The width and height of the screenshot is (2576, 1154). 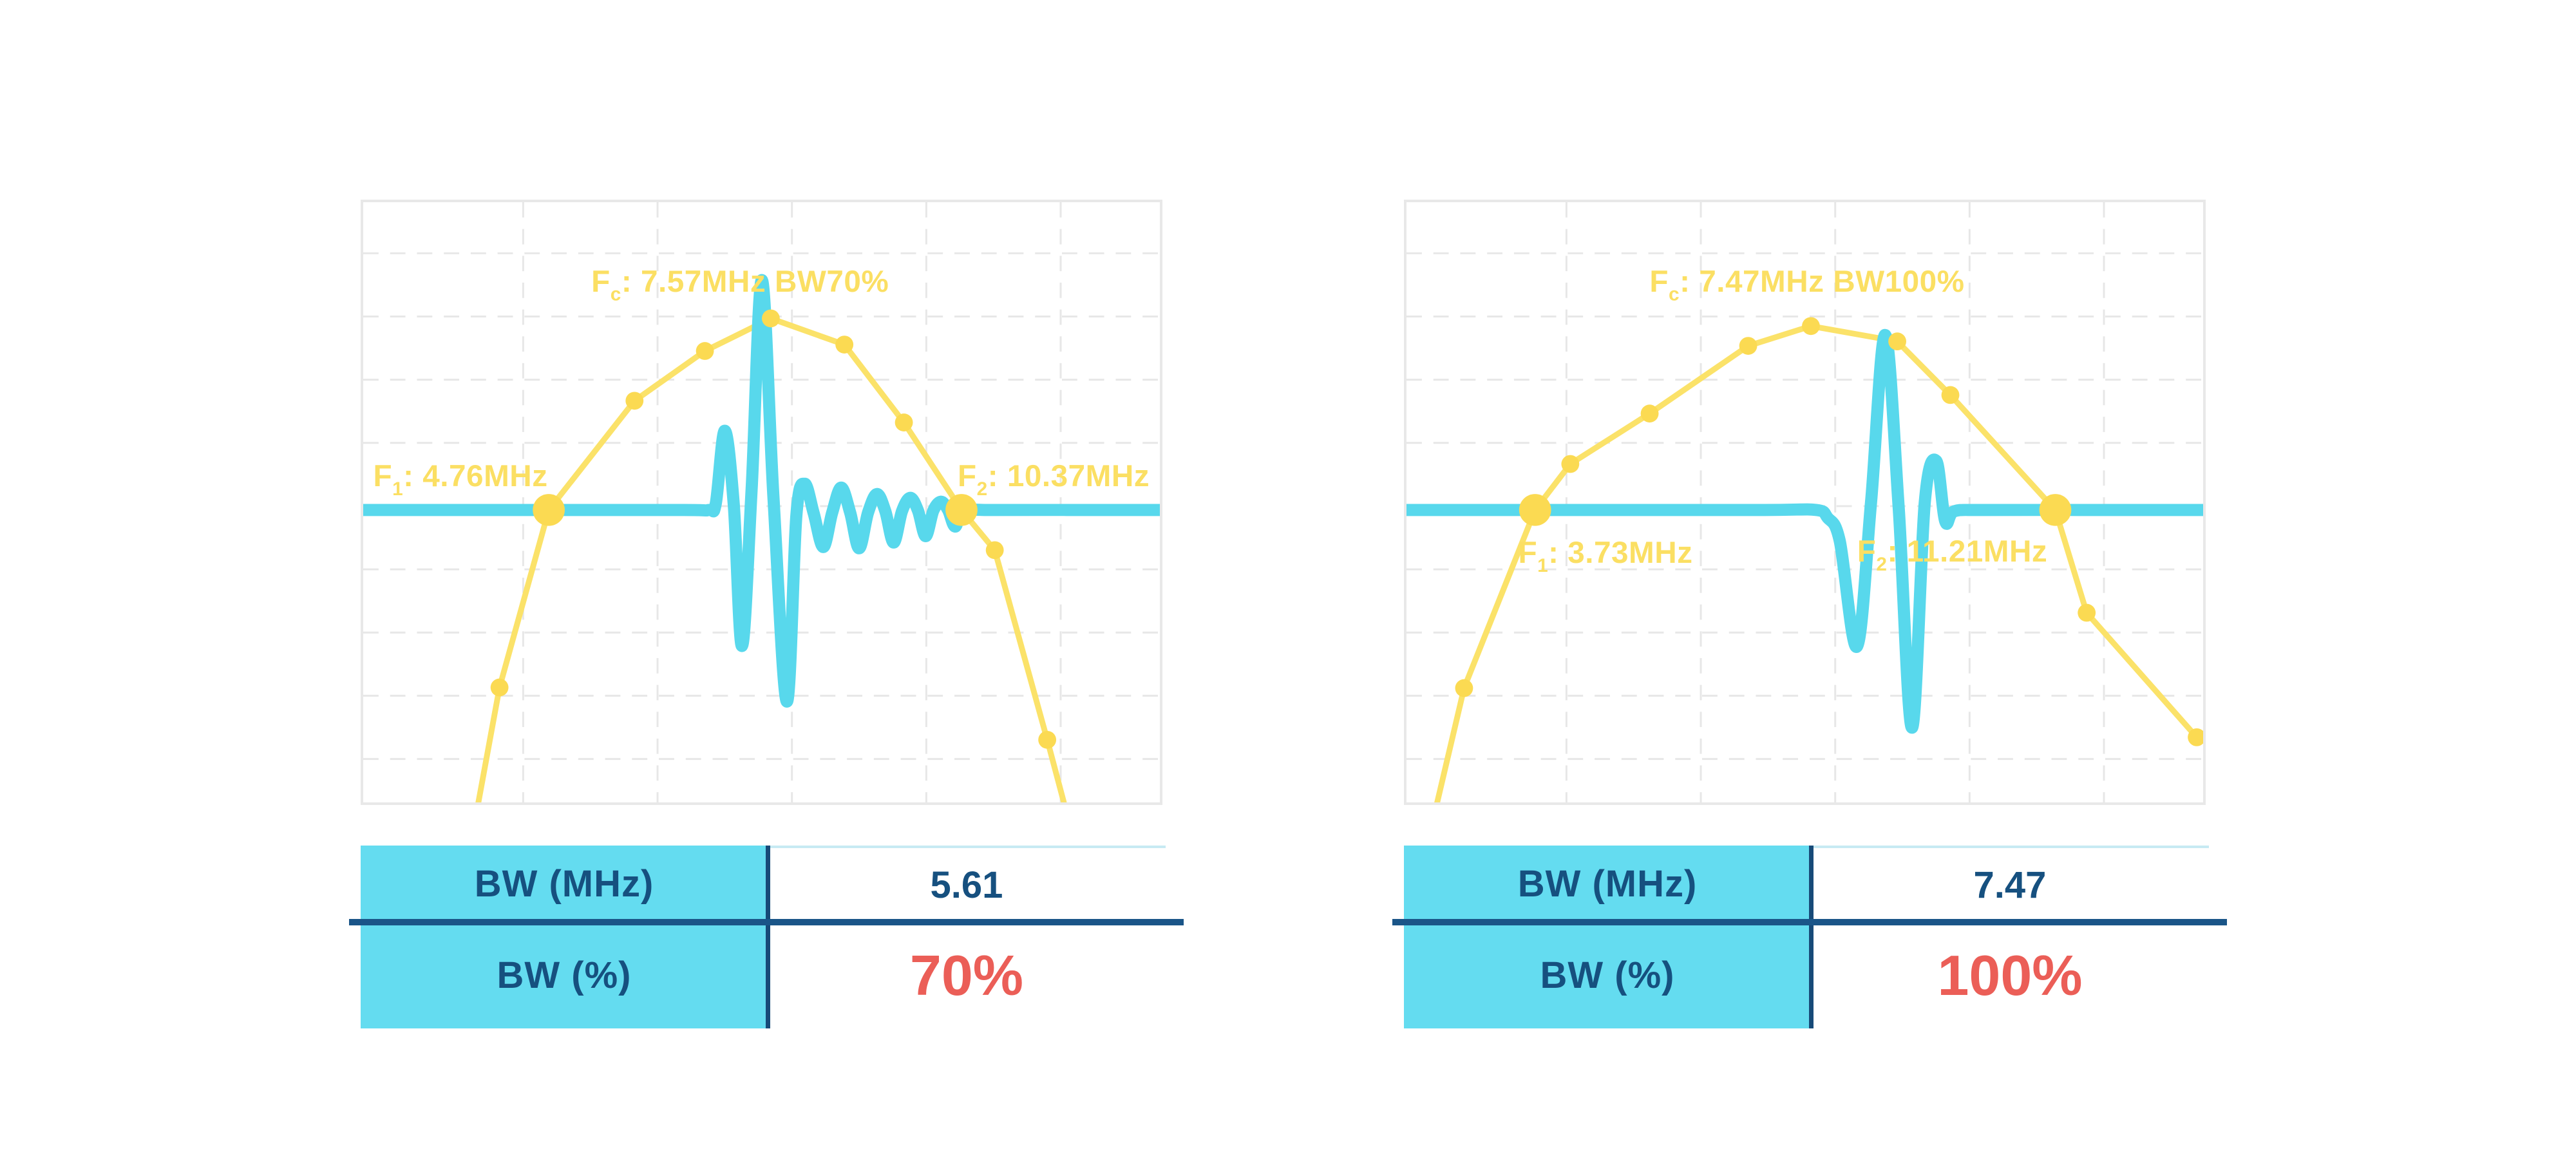 I want to click on table-row: BW (%) 100%, so click(x=1806, y=975).